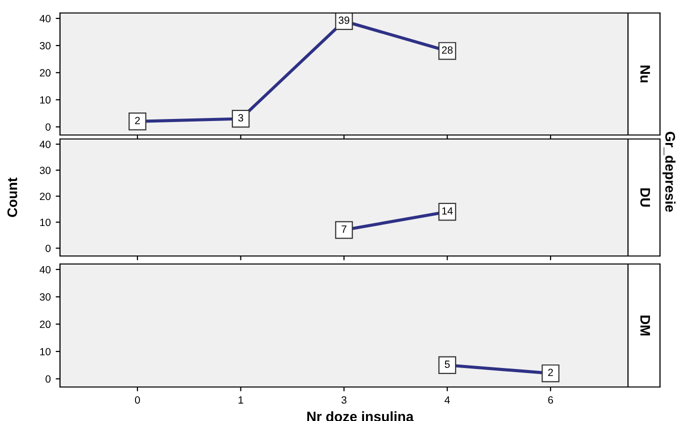  I want to click on data-label: 7, so click(344, 229).